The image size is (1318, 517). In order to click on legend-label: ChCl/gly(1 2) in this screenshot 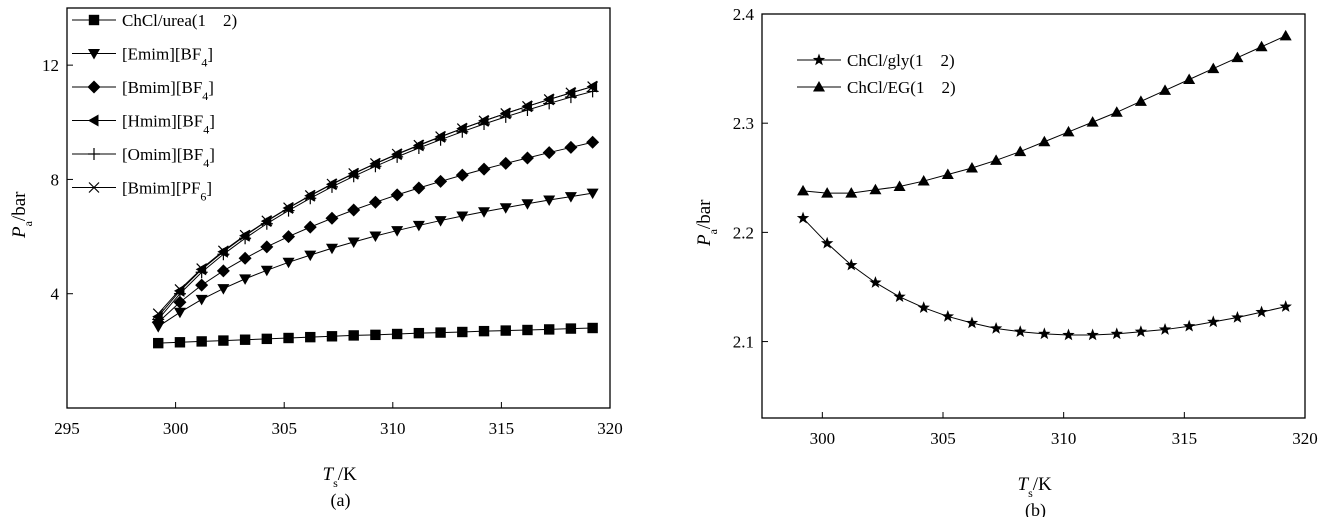, I will do `click(901, 60)`.